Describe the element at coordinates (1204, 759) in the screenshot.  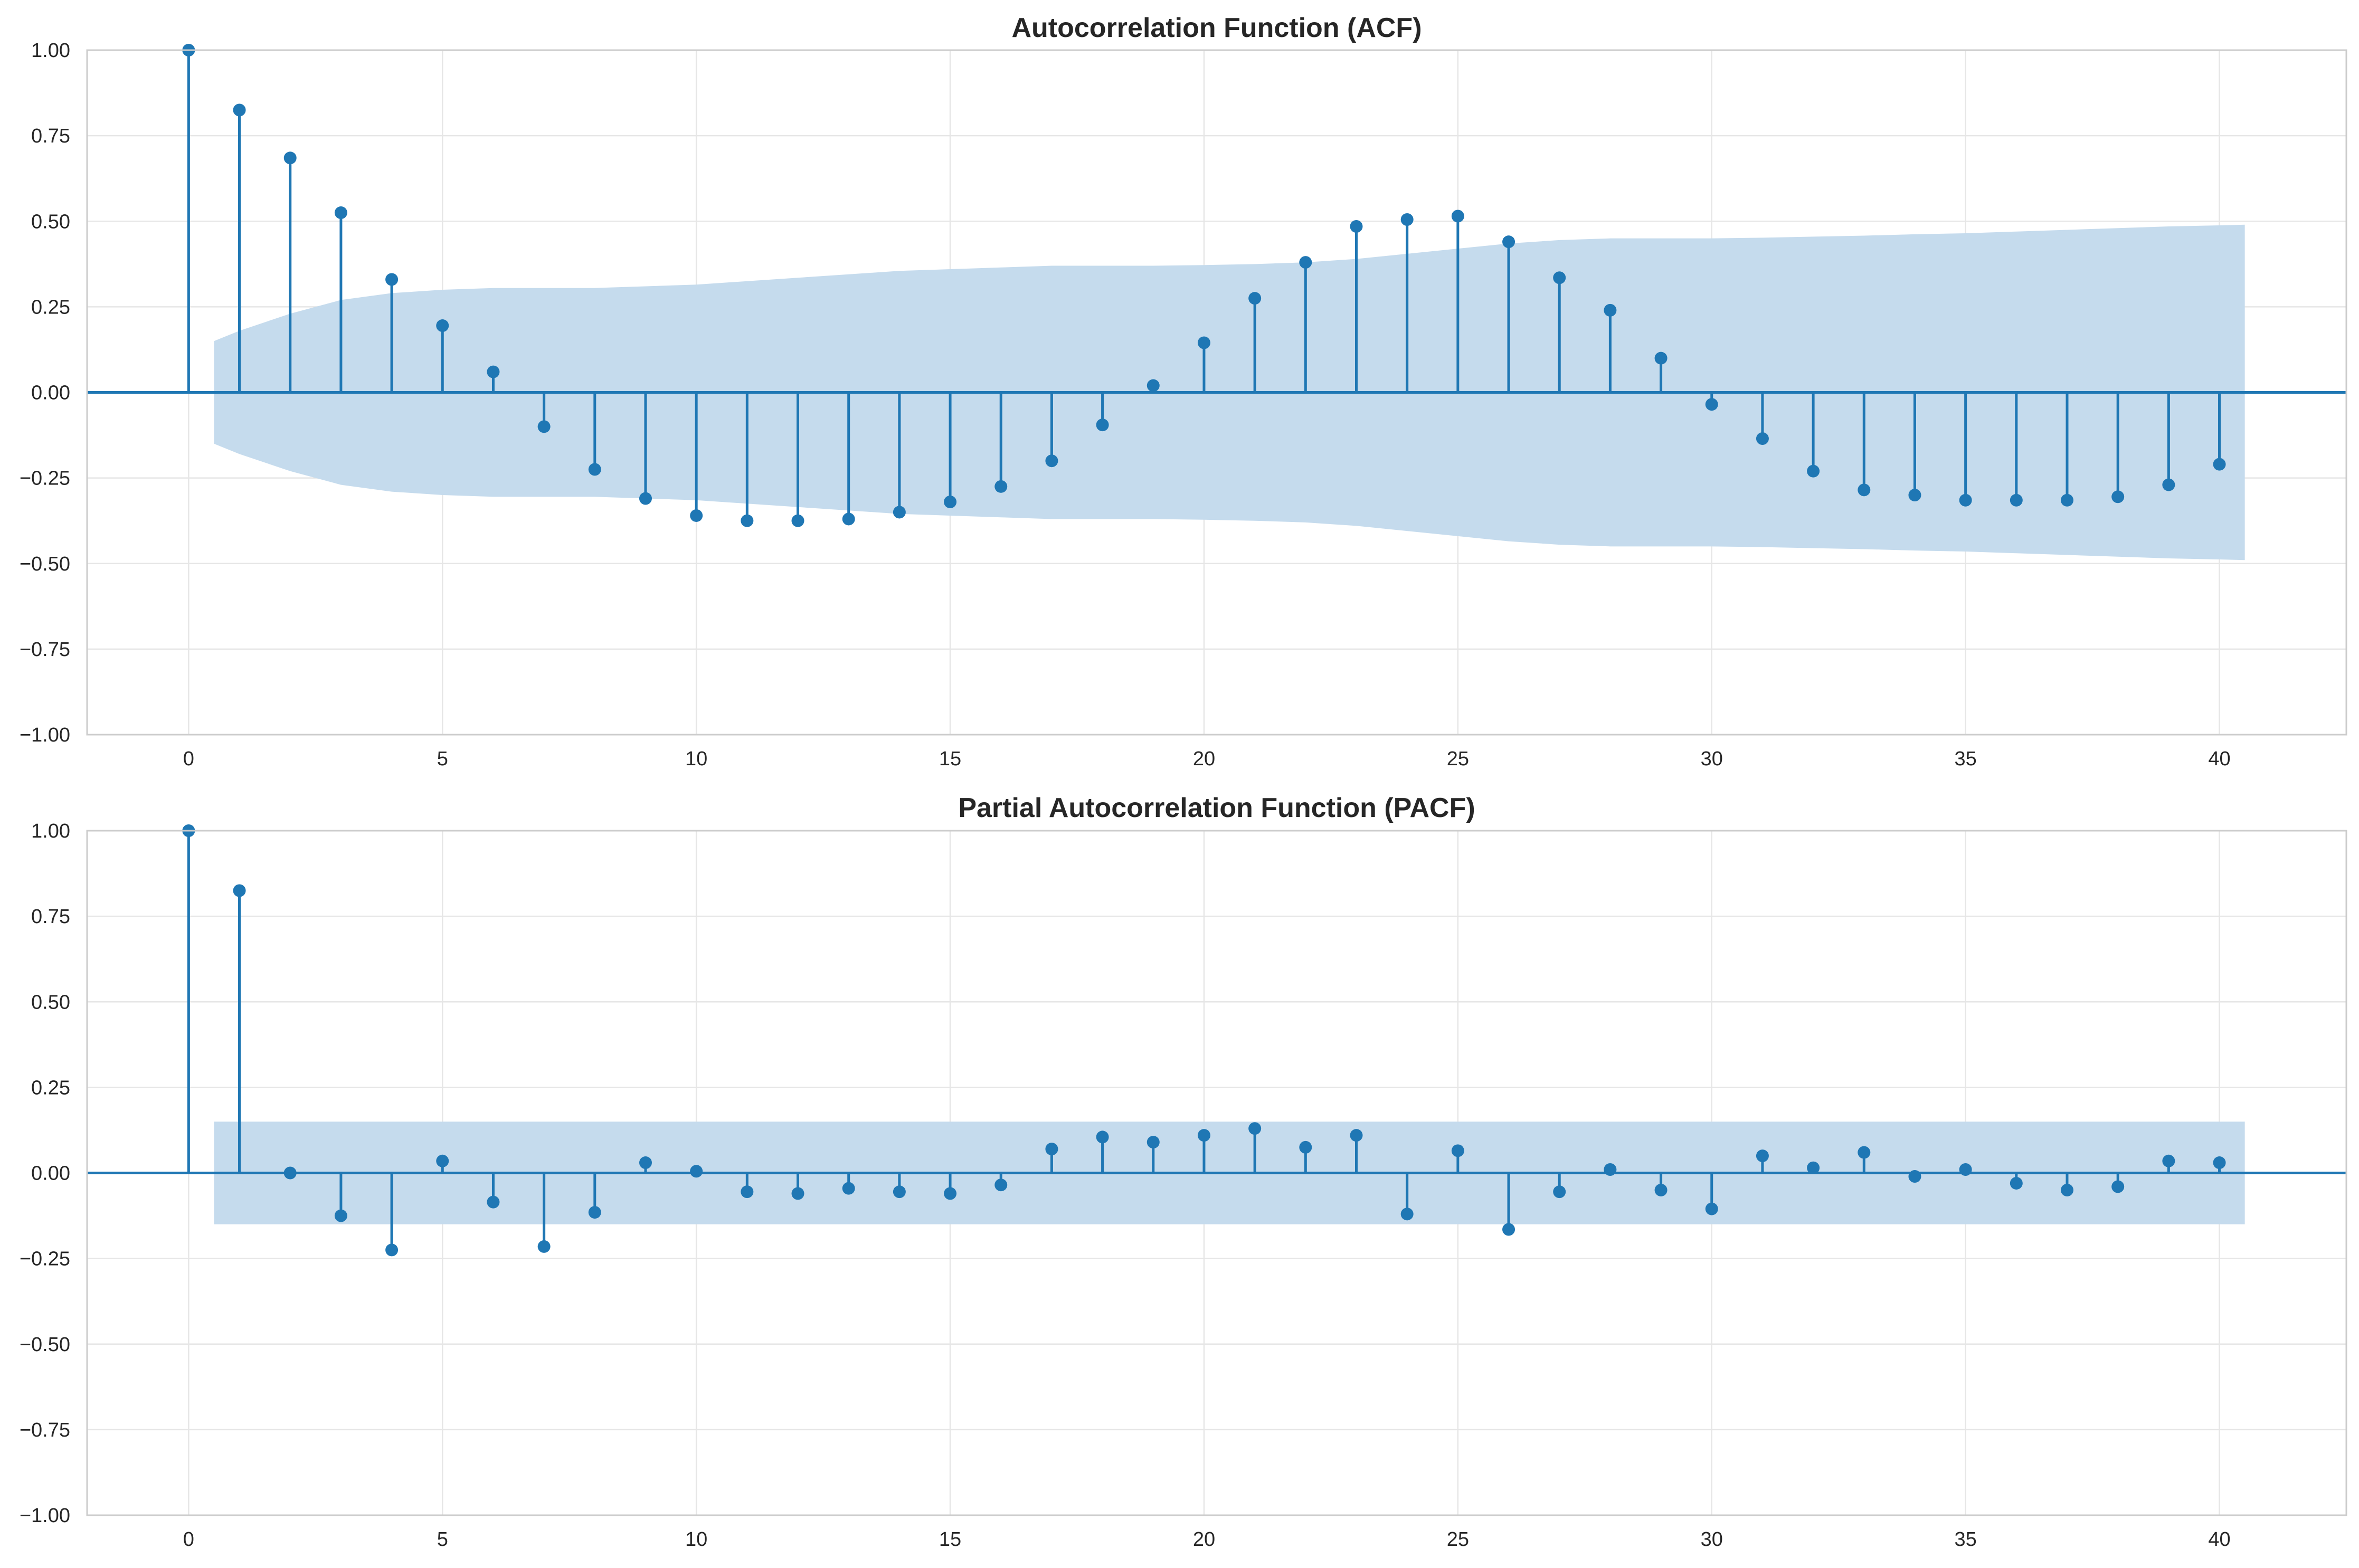
I see `acf-xtick-label-4: 20` at that location.